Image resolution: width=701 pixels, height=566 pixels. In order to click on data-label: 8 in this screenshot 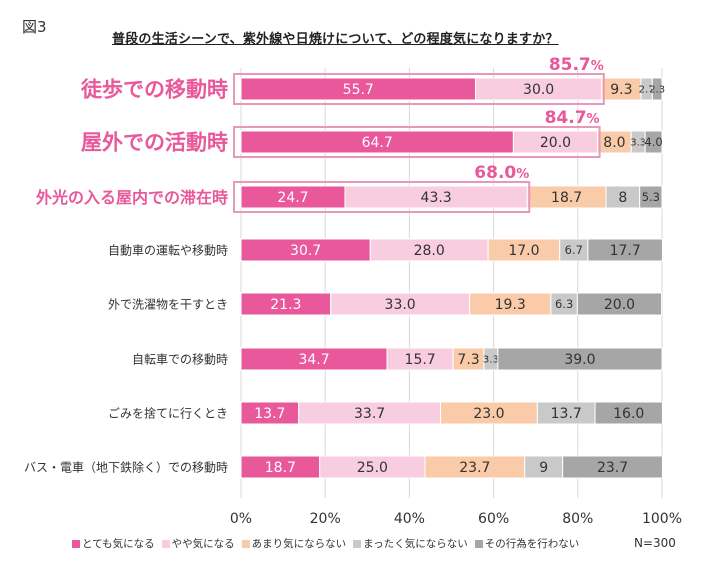, I will do `click(622, 198)`.